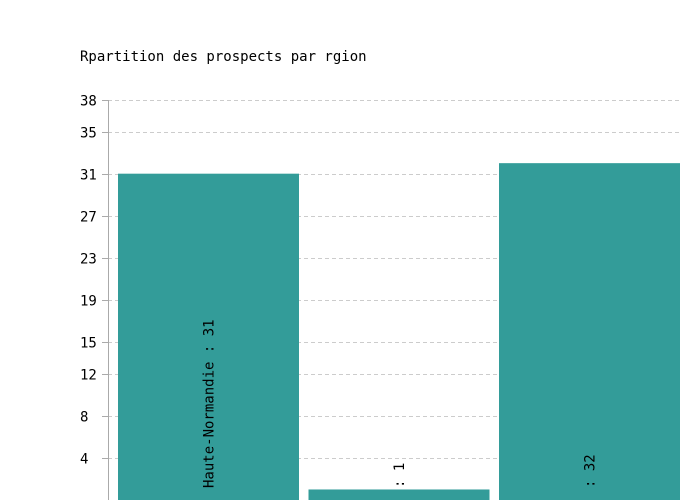 This screenshot has width=680, height=500. Describe the element at coordinates (223, 57) in the screenshot. I see `chart-title: Rpartition des prospects par rgion` at that location.